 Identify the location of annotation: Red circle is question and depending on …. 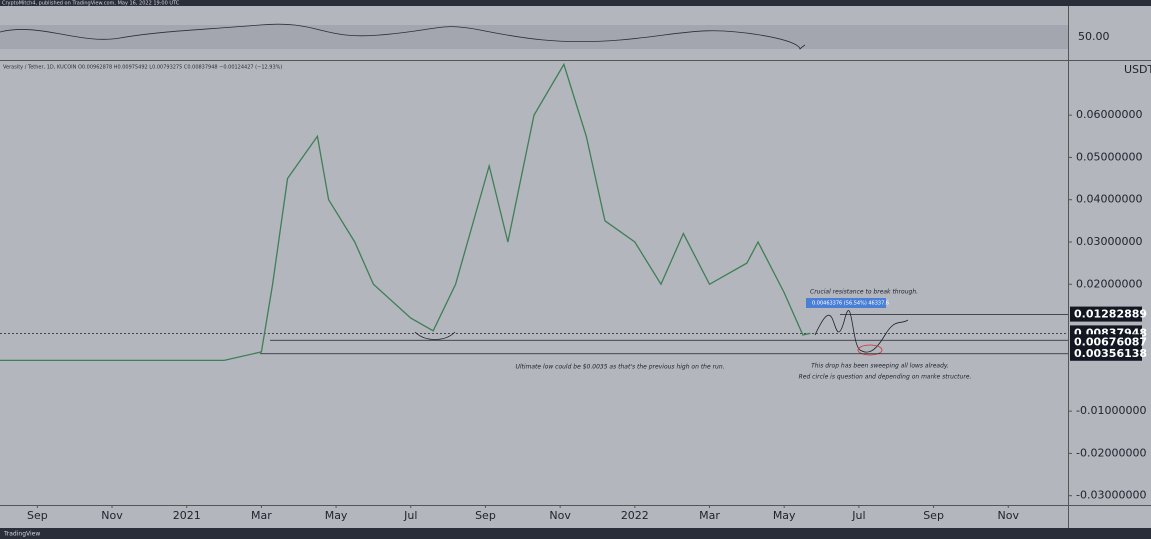
(885, 377).